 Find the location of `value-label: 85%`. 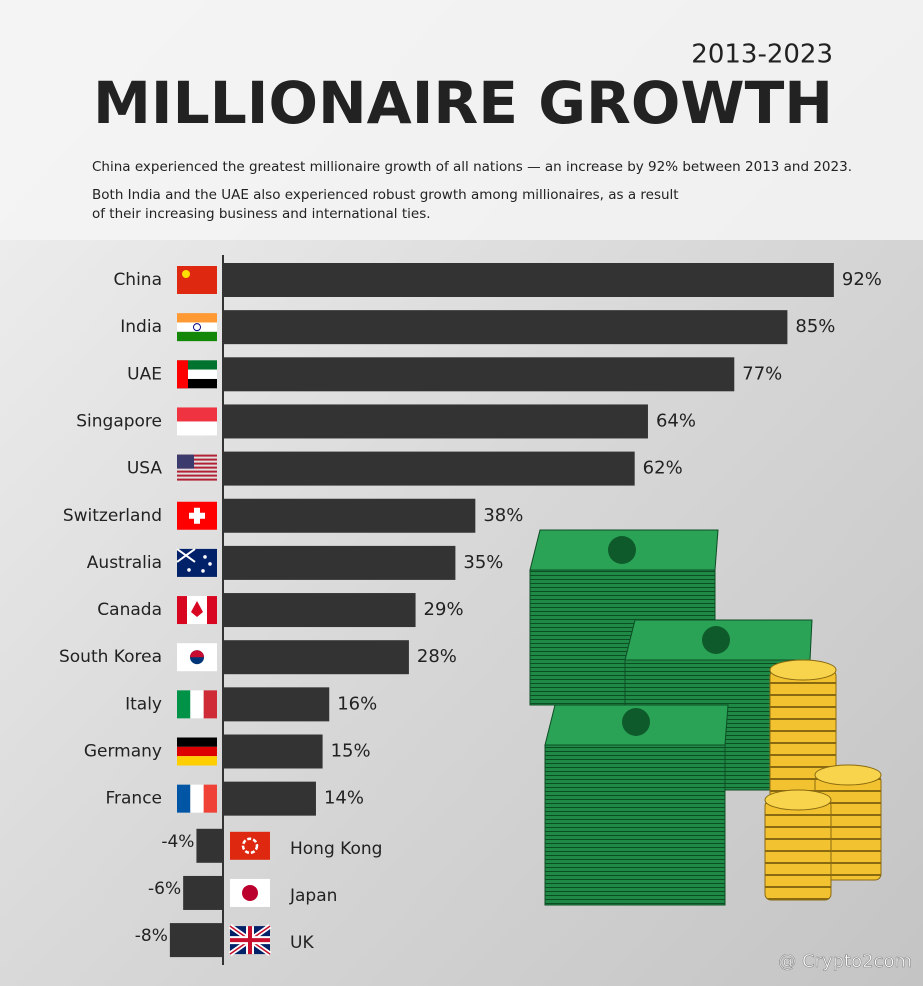

value-label: 85% is located at coordinates (815, 326).